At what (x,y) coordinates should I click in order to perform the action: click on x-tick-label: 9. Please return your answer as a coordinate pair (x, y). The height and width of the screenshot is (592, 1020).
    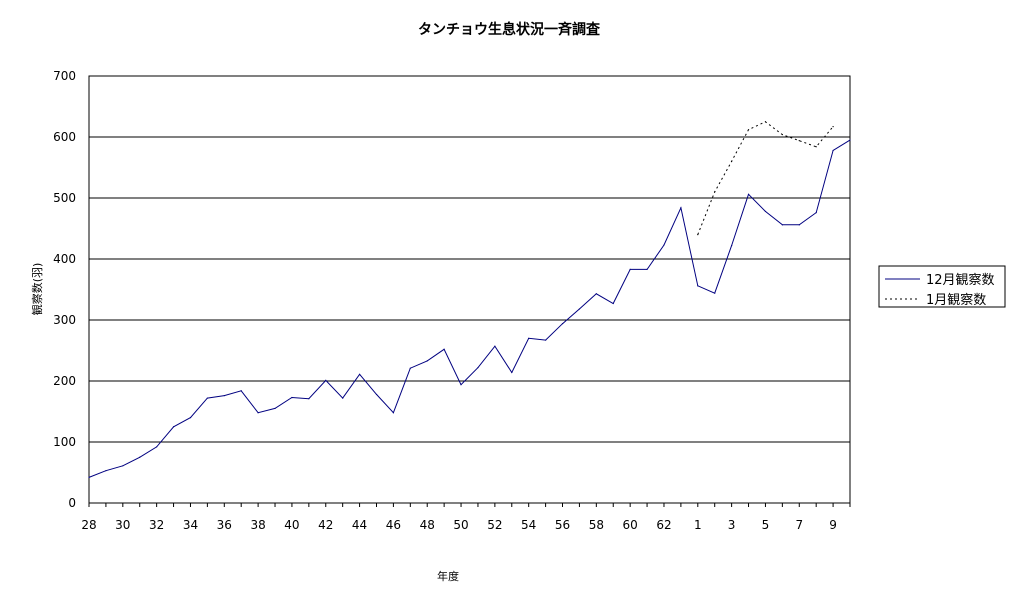
    Looking at the image, I should click on (833, 525).